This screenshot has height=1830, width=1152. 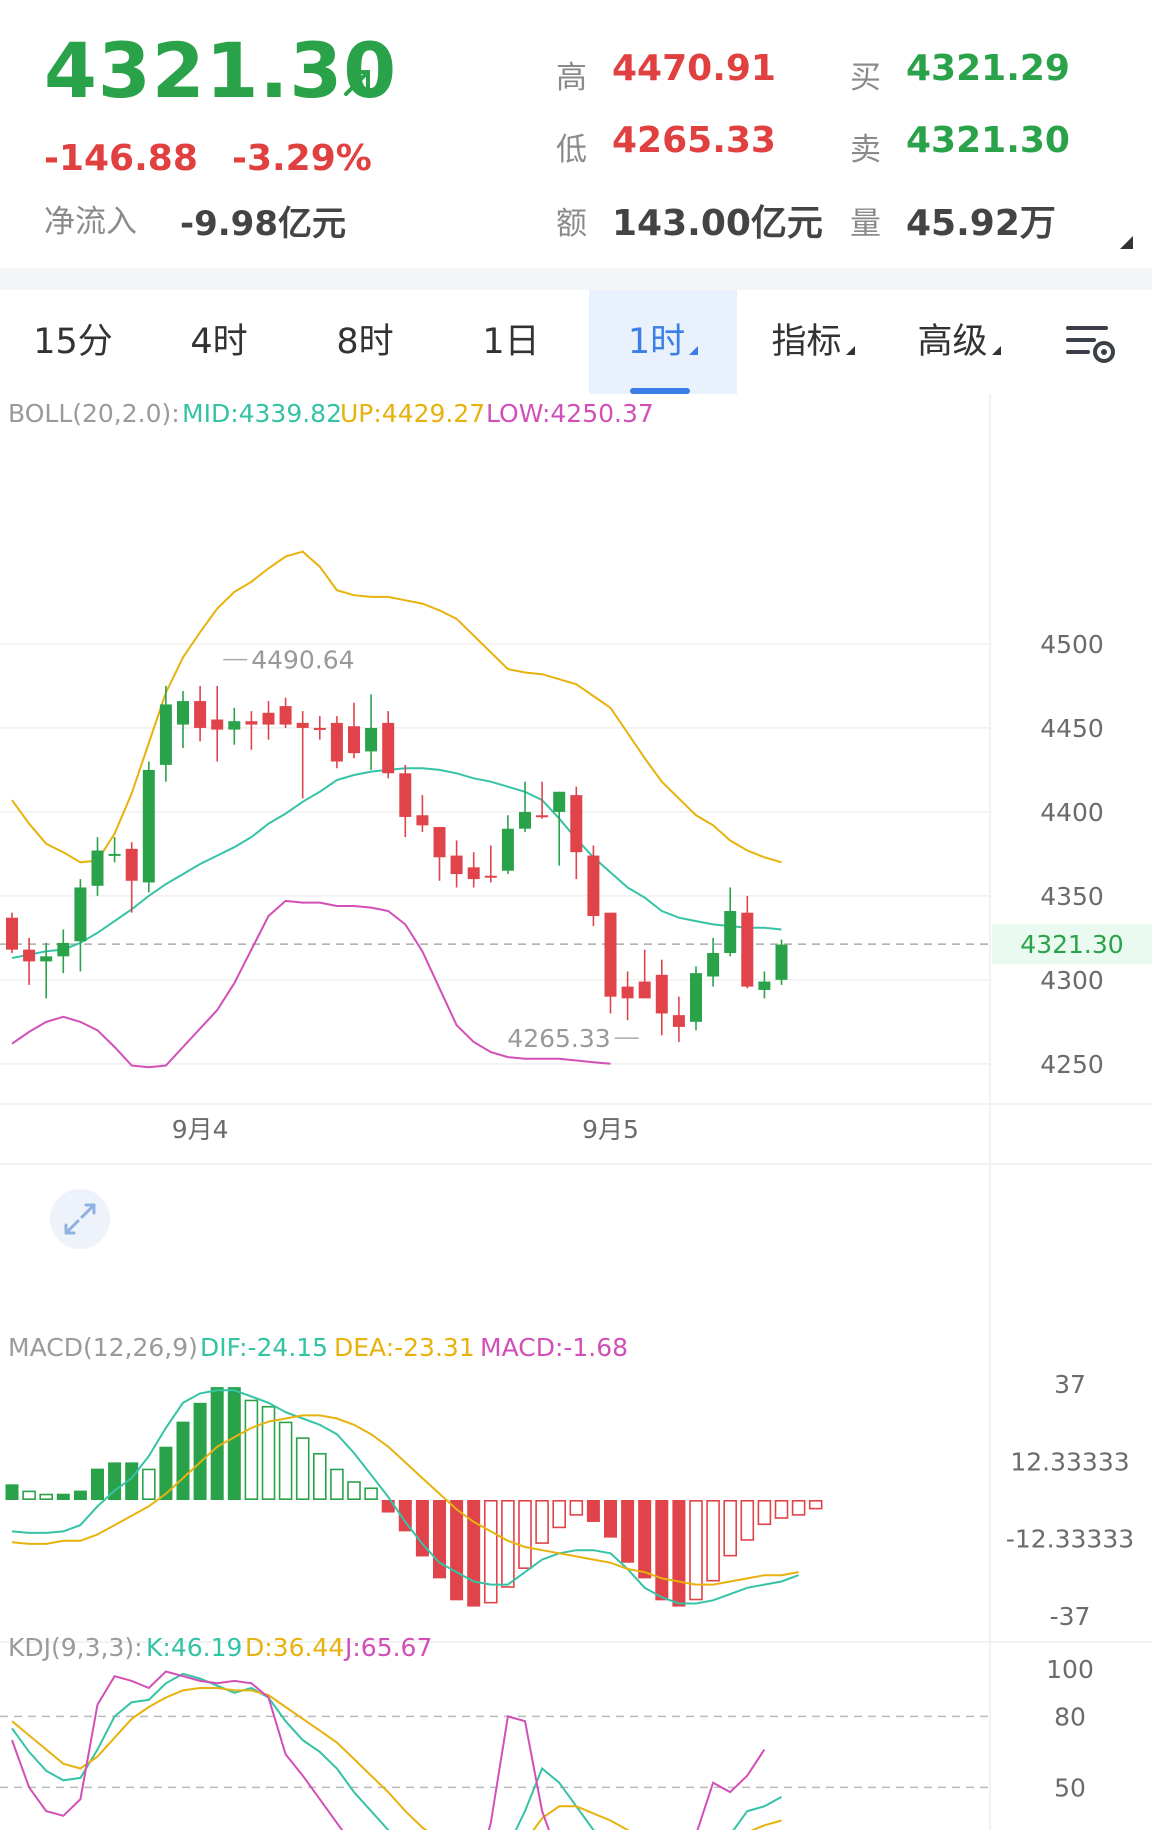 What do you see at coordinates (1072, 644) in the screenshot?
I see `y-tick-label: 4500` at bounding box center [1072, 644].